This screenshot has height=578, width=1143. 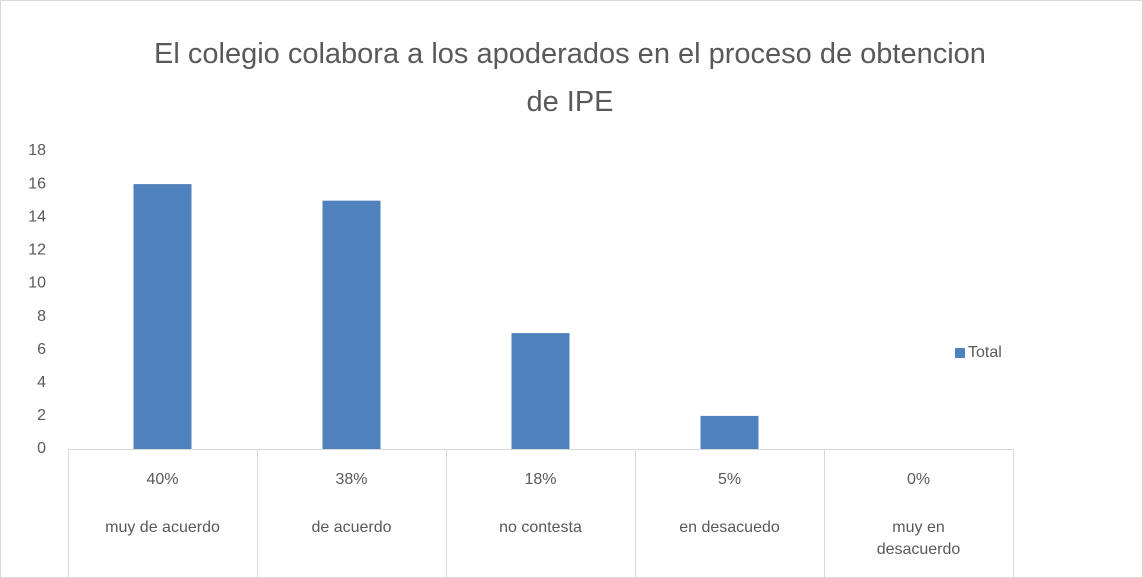 I want to click on category-share: 0%, so click(x=918, y=479).